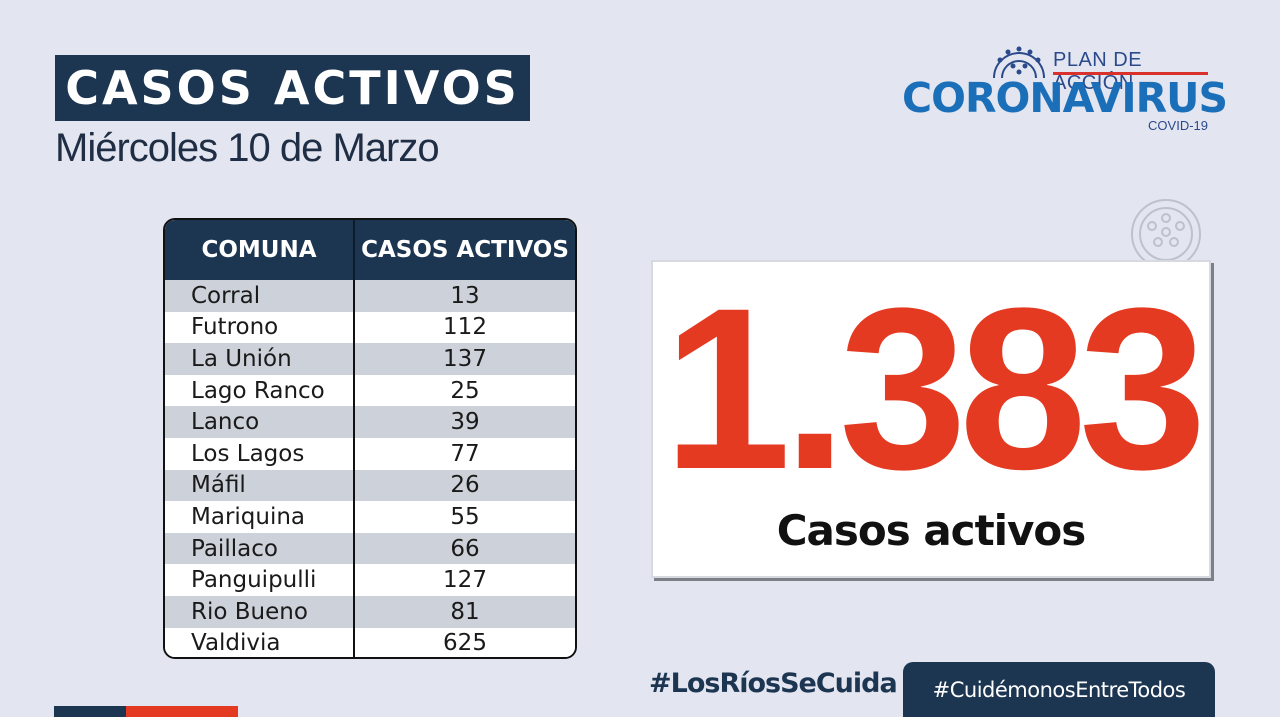 The image size is (1280, 717). I want to click on cases-cell: 55, so click(465, 516).